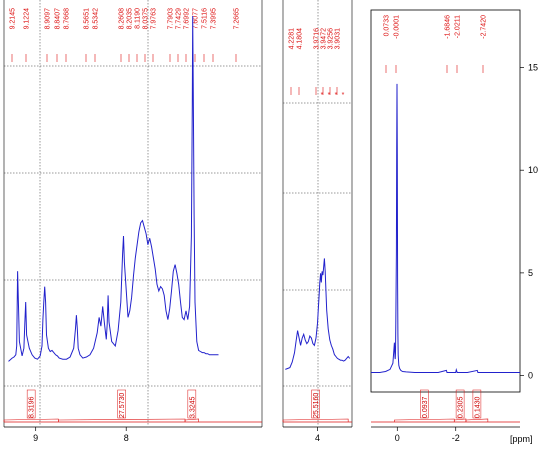 The width and height of the screenshot is (550, 453). Describe the element at coordinates (324, 39) in the screenshot. I see `aliphatic-peak-label: 3.9472` at that location.